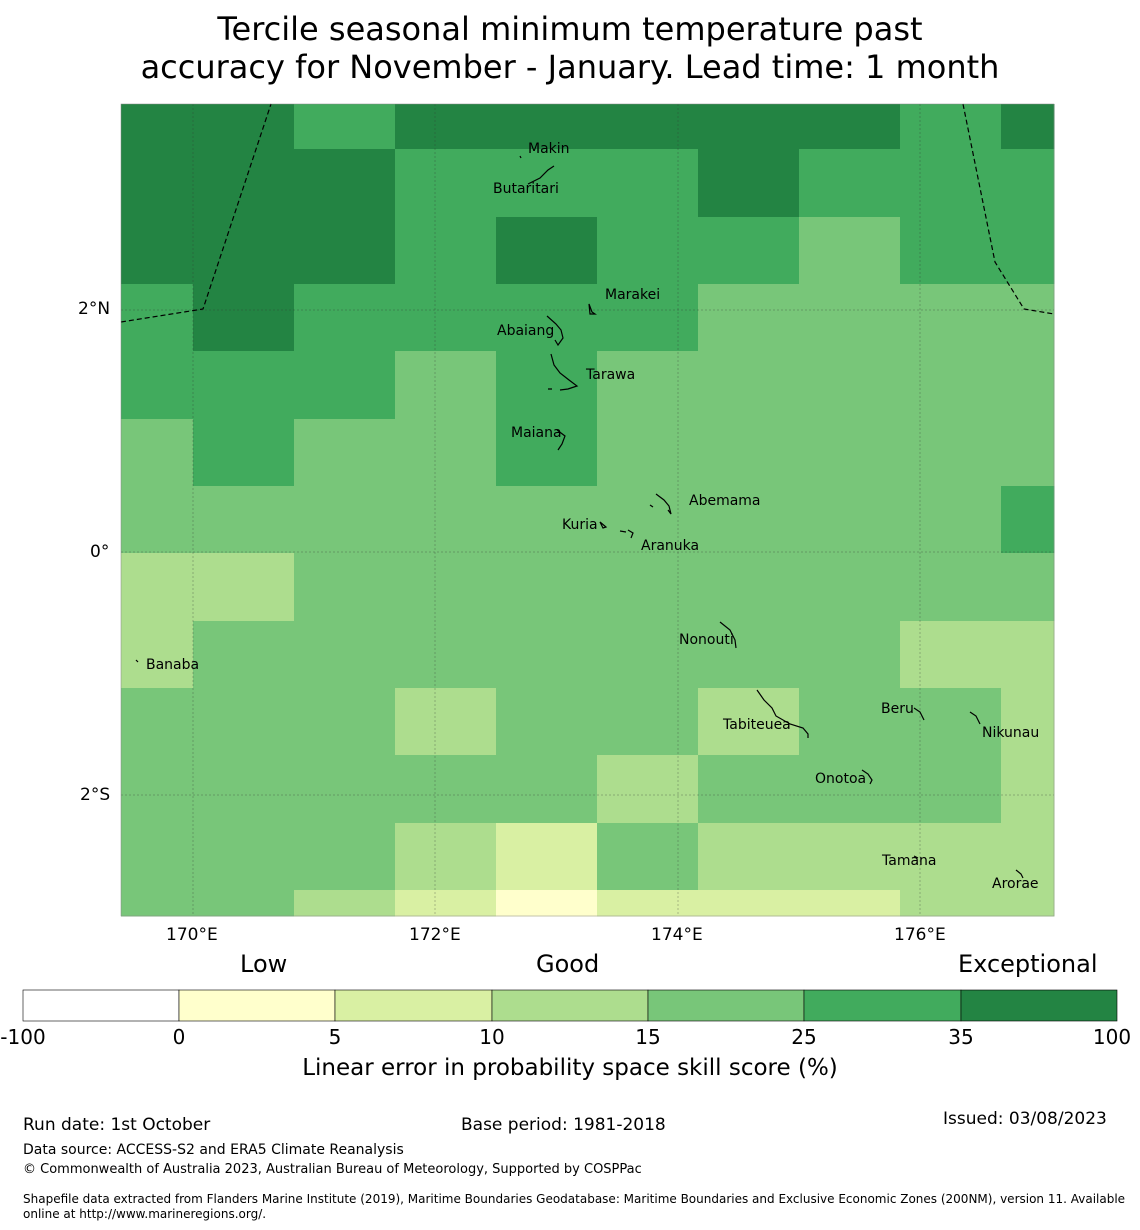 The image size is (1140, 1230). I want to click on island-label-onotoa: Onotoa, so click(841, 779).